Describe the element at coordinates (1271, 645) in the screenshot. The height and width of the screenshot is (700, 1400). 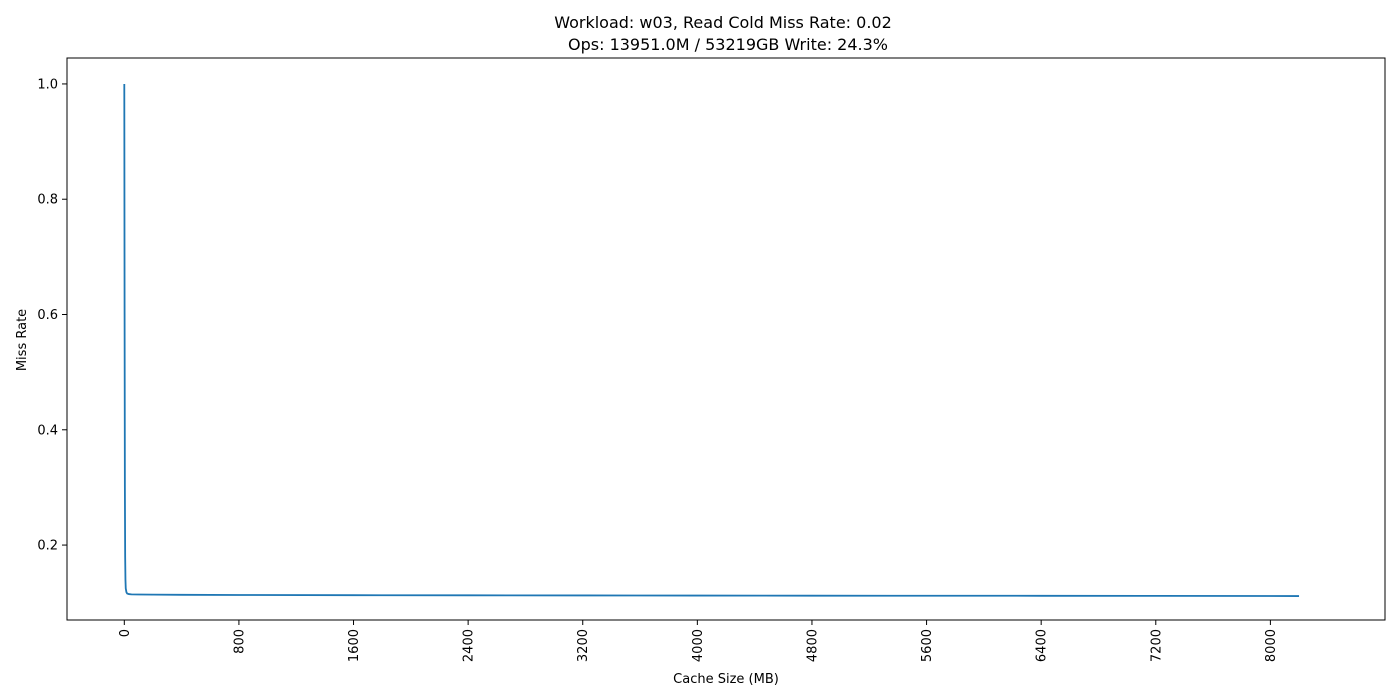
I see `x-tick-label: 8000` at that location.